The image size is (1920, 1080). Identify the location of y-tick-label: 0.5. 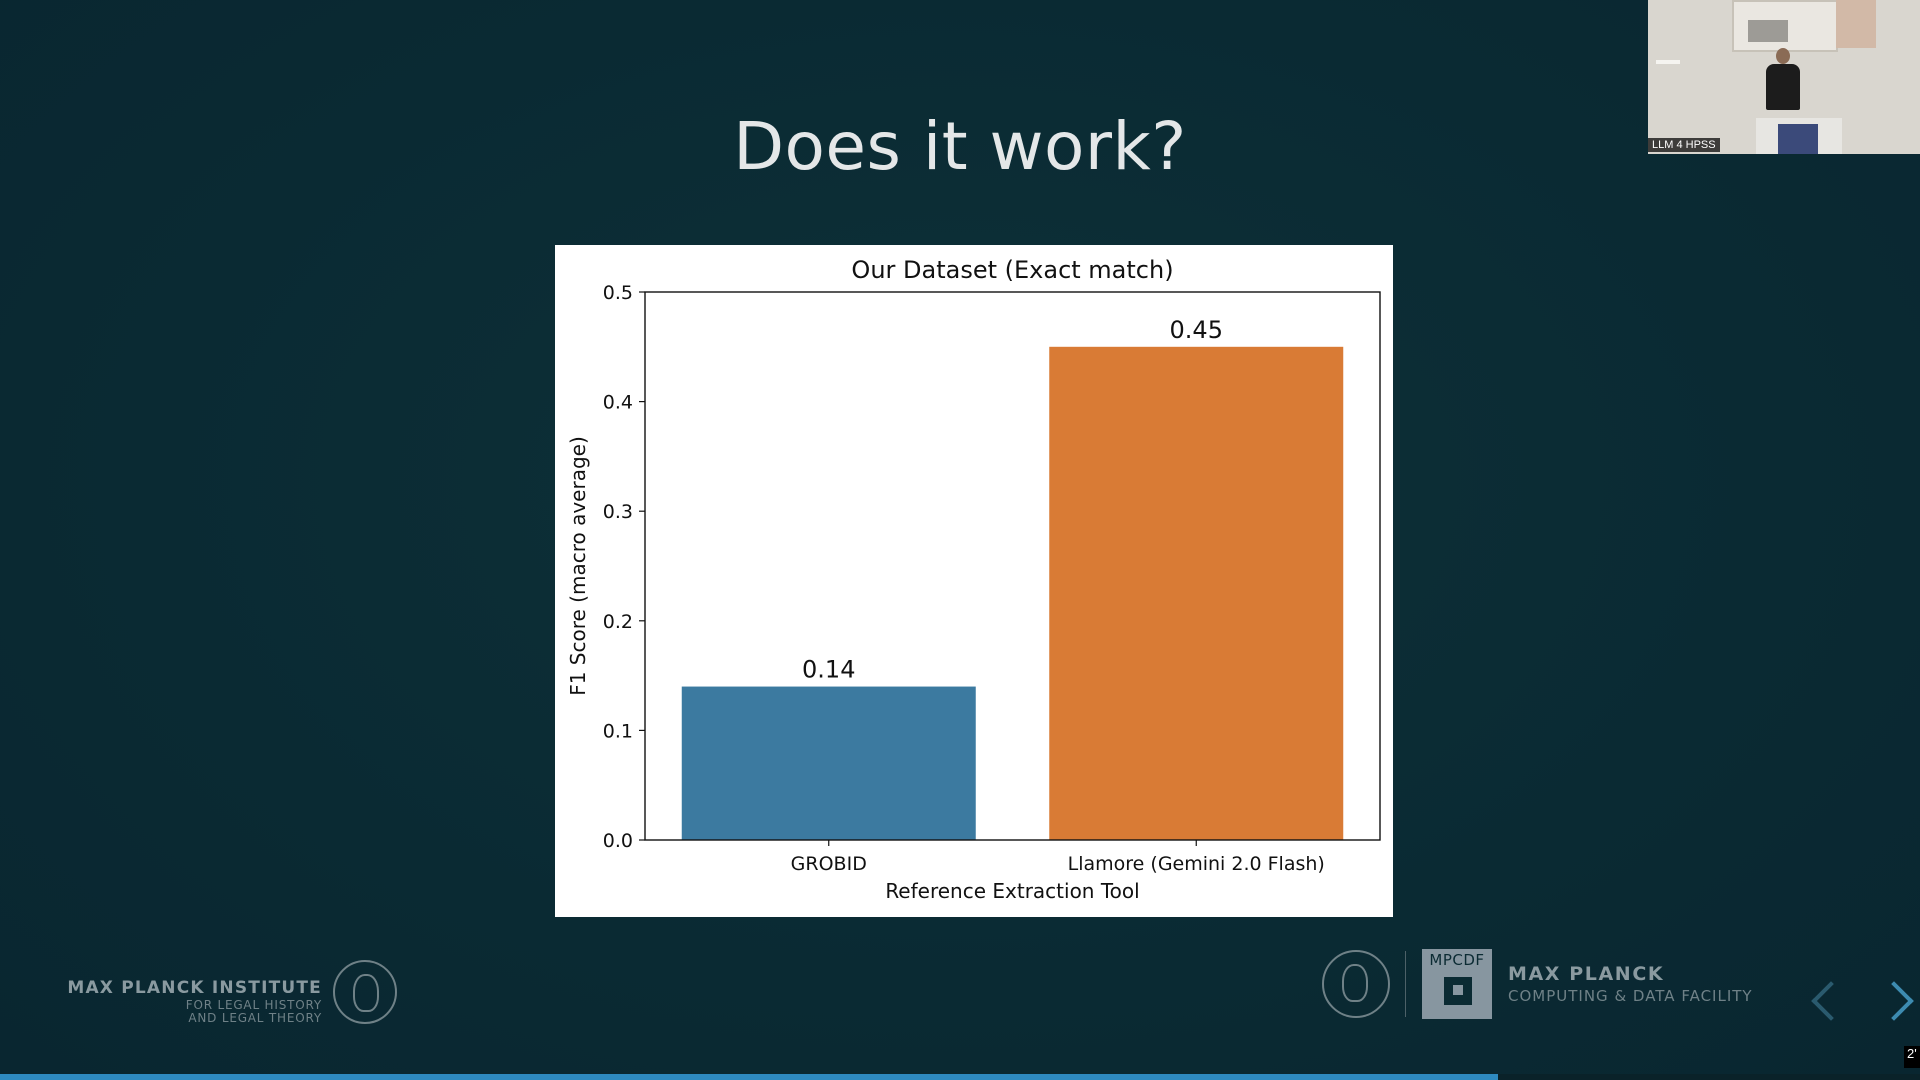
(618, 293).